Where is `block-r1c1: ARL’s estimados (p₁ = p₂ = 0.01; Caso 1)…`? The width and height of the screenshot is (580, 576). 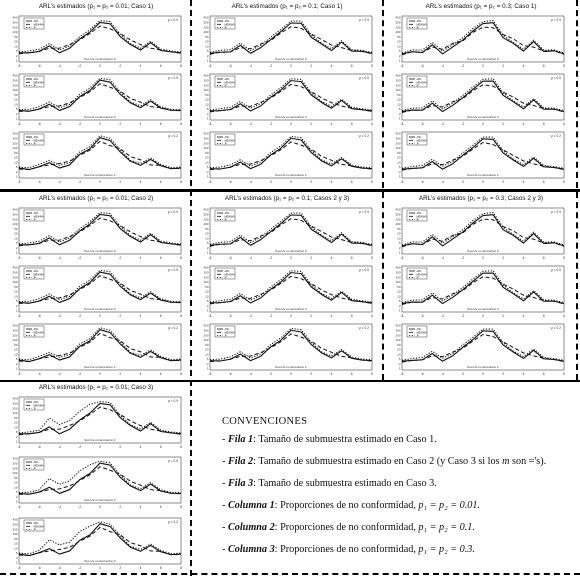 block-r1c1: ARL’s estimados (p₁ = p₂ = 0.01; Caso 1)… is located at coordinates (96, 94).